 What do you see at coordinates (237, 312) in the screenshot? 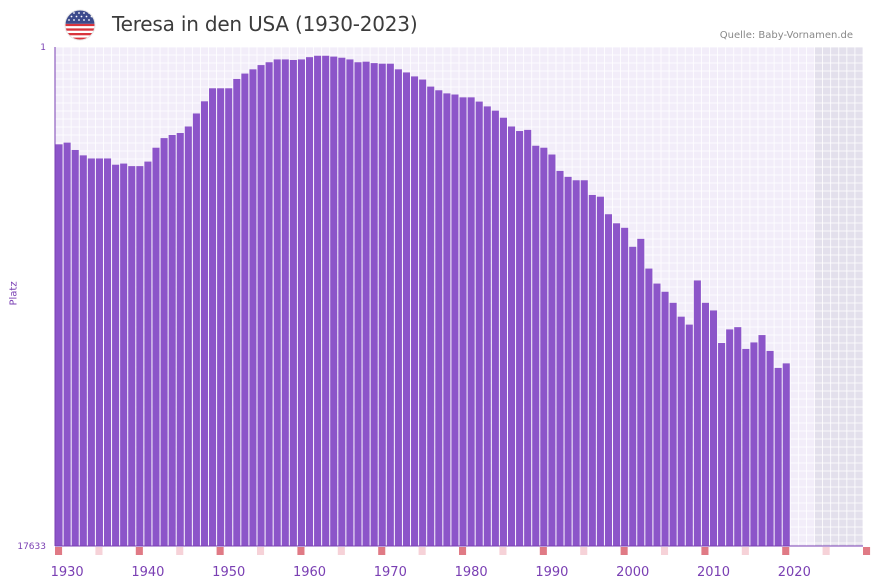
I see `bar-1951` at bounding box center [237, 312].